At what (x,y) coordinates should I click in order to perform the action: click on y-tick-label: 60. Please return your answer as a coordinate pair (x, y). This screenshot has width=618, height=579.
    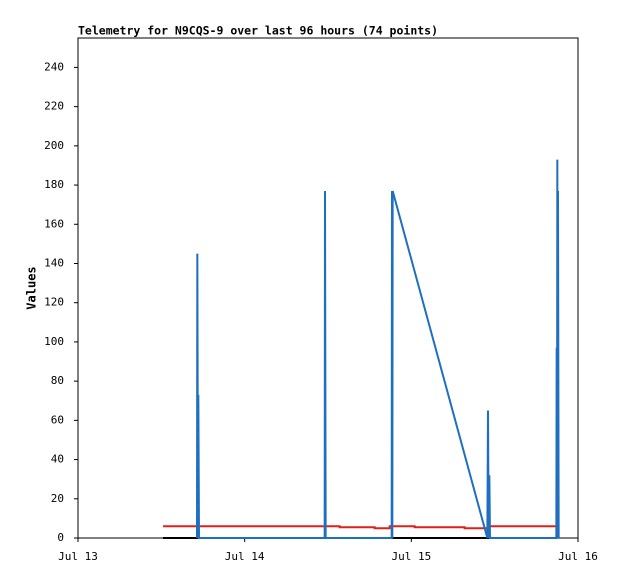
    Looking at the image, I should click on (57, 419).